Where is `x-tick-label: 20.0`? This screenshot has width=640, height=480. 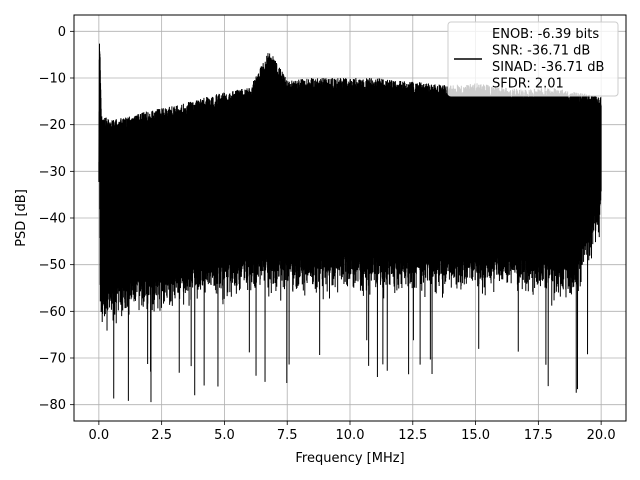
x-tick-label: 20.0 is located at coordinates (601, 435).